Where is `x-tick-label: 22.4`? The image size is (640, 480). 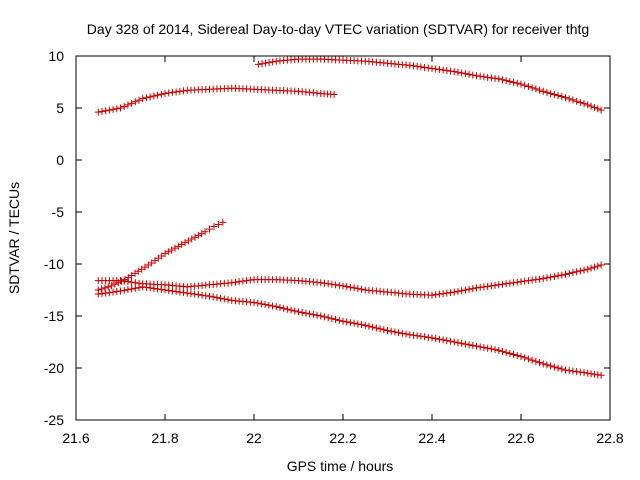 x-tick-label: 22.4 is located at coordinates (431, 438).